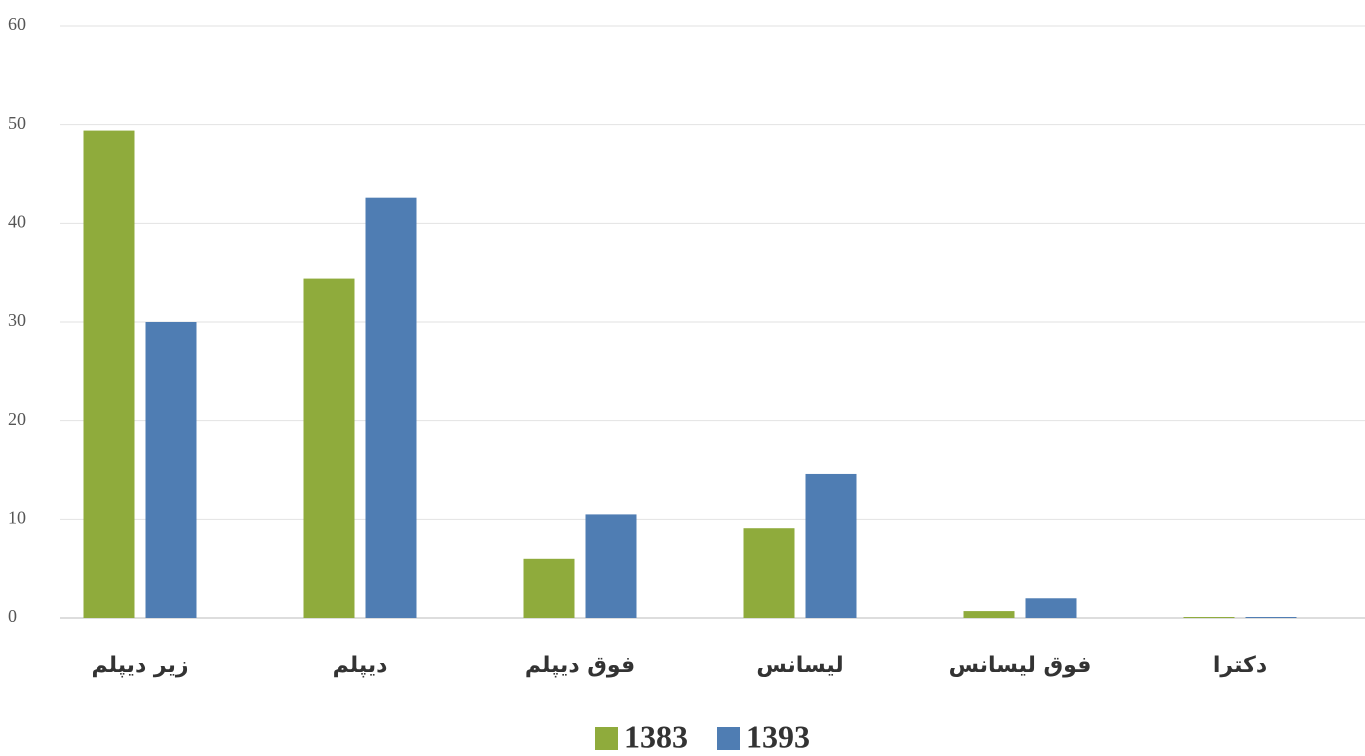  I want to click on x-tick-label: دکترا, so click(1240, 665).